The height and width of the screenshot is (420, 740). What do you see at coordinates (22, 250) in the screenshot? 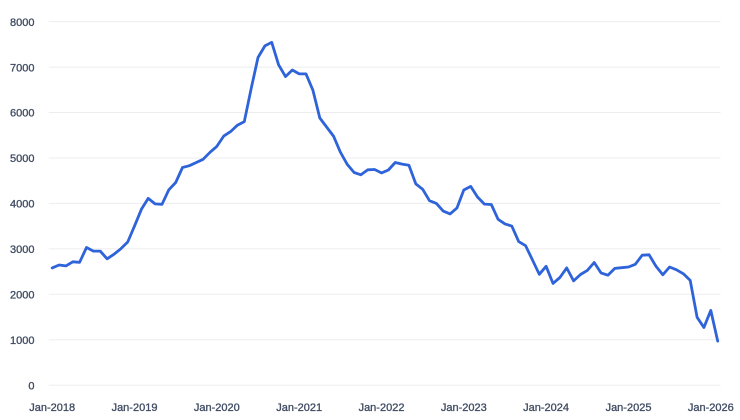
I see `svg-text: 3000` at bounding box center [22, 250].